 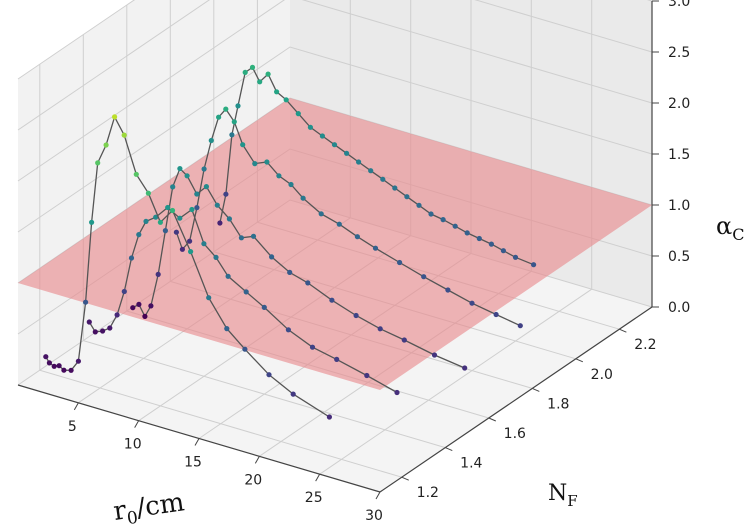 I want to click on x-tick-label: 10, so click(x=133, y=445).